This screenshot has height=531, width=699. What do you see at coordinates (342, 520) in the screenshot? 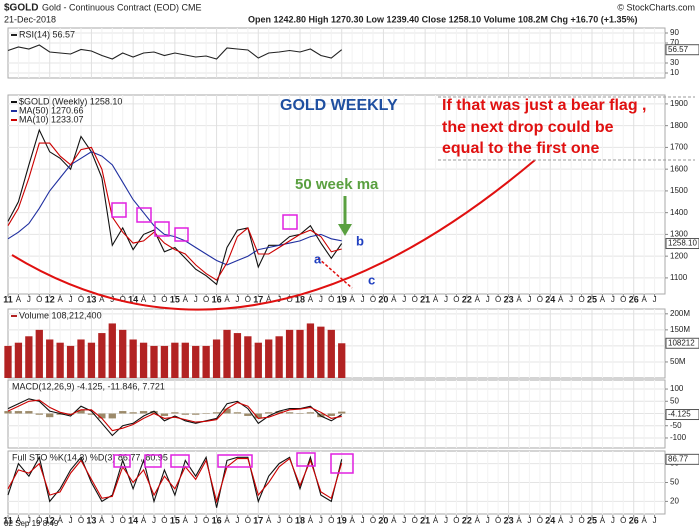
I see `x-tick-label: 19` at bounding box center [342, 520].